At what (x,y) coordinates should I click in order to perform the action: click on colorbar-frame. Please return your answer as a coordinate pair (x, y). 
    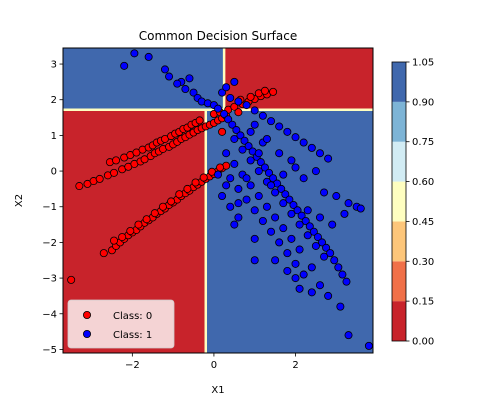
    Looking at the image, I should click on (399, 201).